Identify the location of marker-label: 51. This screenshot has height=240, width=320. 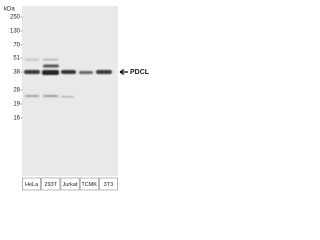
(16, 59).